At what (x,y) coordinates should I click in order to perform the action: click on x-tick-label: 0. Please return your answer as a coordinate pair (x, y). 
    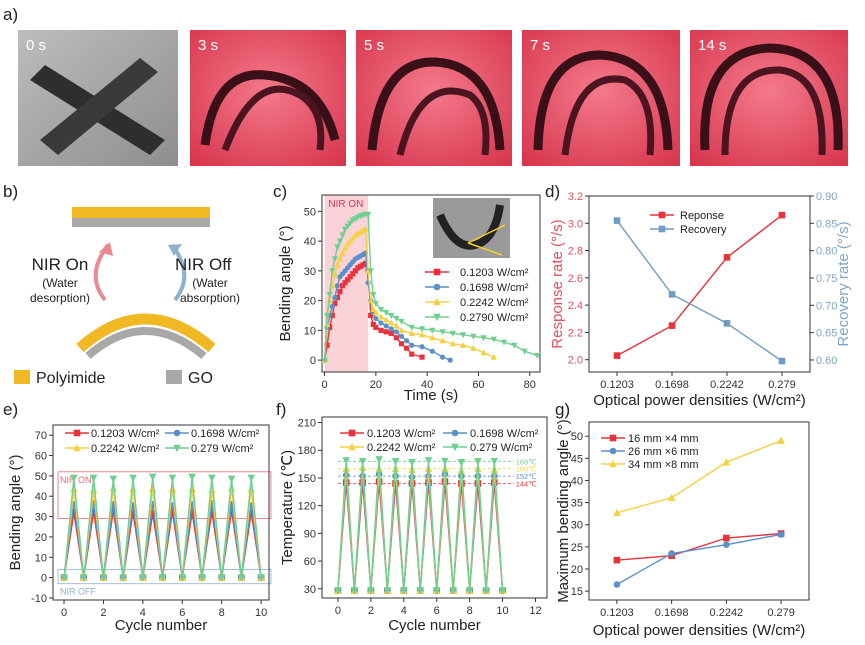
    Looking at the image, I should click on (325, 385).